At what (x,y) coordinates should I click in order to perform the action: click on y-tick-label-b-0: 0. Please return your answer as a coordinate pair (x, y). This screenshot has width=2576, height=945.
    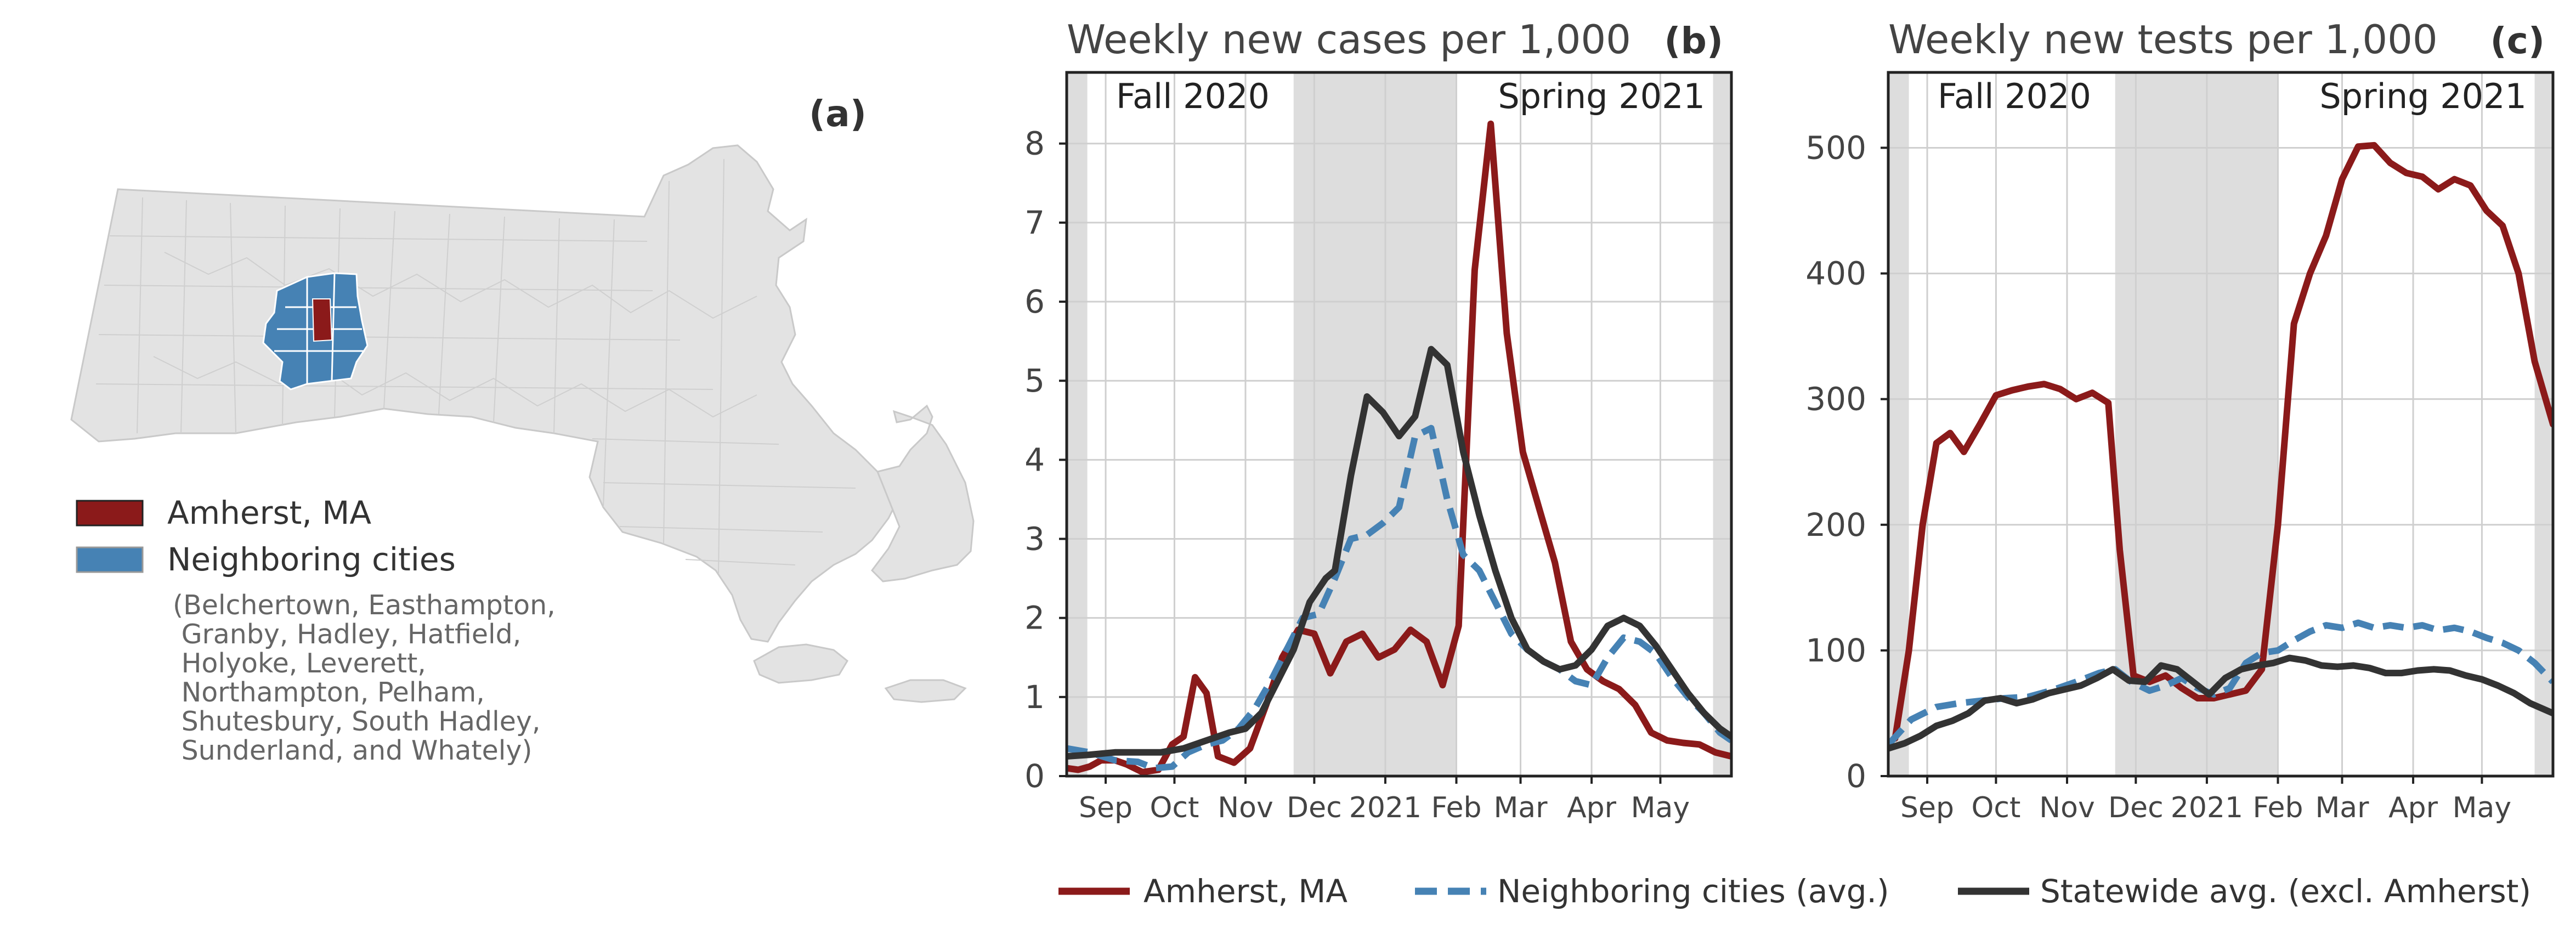
    Looking at the image, I should click on (1034, 776).